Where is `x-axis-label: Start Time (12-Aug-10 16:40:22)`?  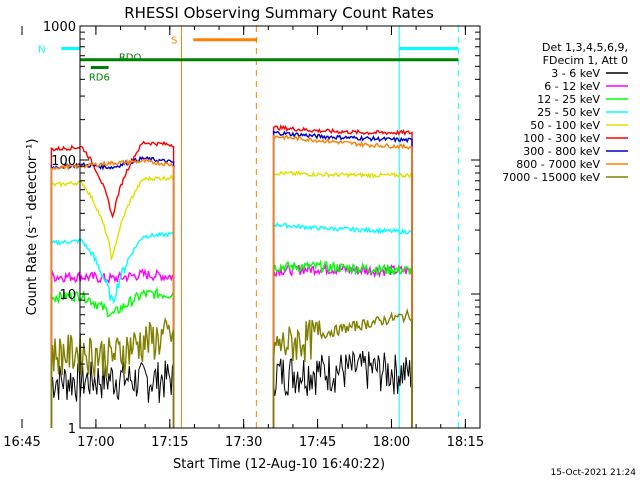 x-axis-label: Start Time (12-Aug-10 16:40:22) is located at coordinates (279, 464).